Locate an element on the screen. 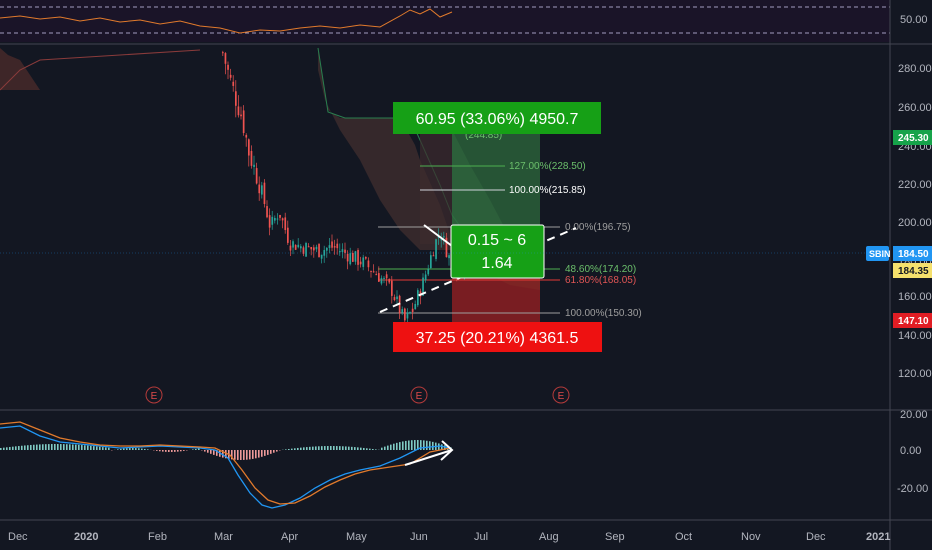  reference-price-tag: 184.35 is located at coordinates (912, 270).